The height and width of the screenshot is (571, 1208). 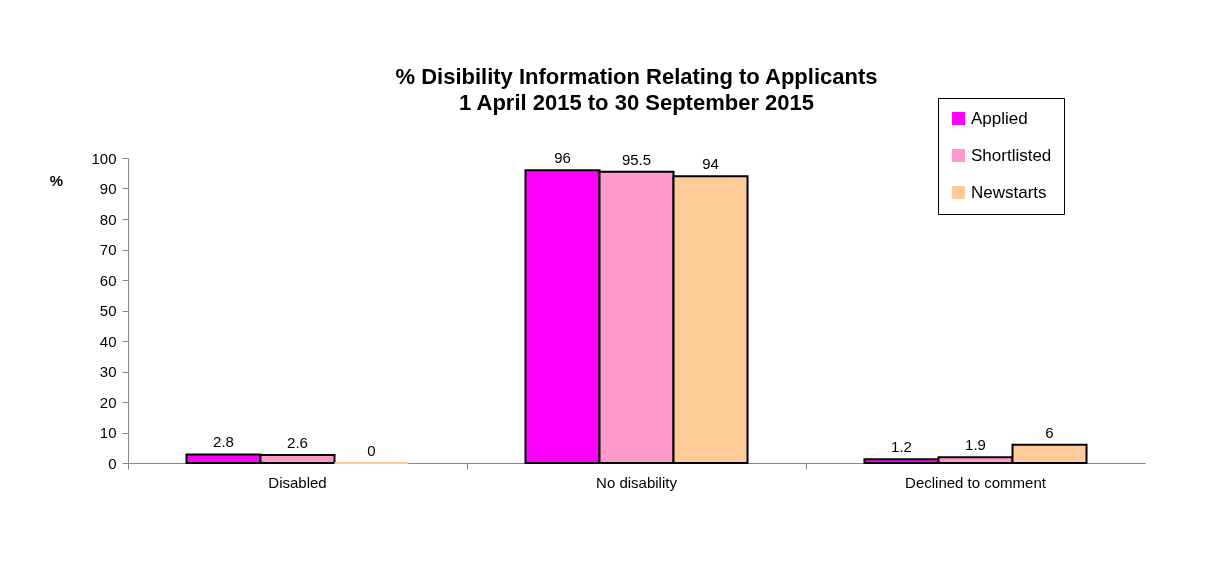 I want to click on x-tick-label: Disabled, so click(x=297, y=482).